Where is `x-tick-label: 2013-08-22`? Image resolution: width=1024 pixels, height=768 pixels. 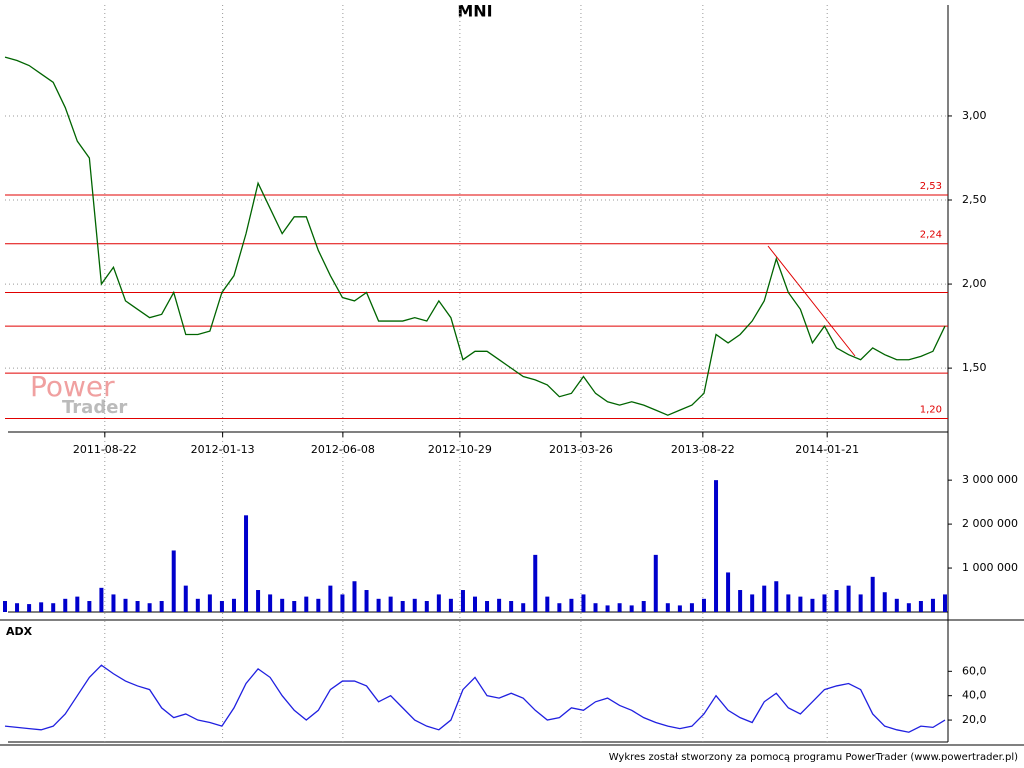
x-tick-label: 2013-08-22 is located at coordinates (703, 449).